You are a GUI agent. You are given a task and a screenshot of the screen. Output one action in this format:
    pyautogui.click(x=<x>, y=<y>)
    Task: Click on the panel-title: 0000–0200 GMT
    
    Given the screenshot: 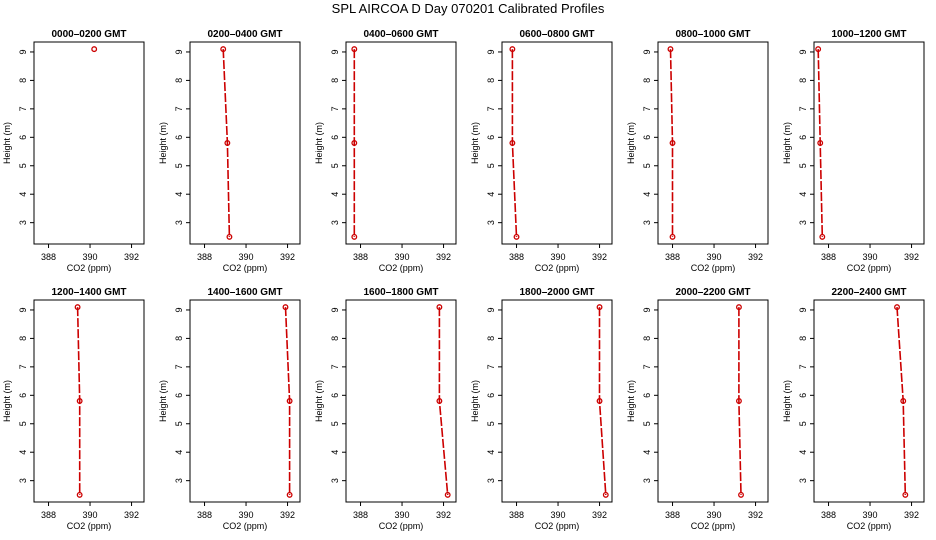 What is the action you would take?
    pyautogui.click(x=88, y=34)
    